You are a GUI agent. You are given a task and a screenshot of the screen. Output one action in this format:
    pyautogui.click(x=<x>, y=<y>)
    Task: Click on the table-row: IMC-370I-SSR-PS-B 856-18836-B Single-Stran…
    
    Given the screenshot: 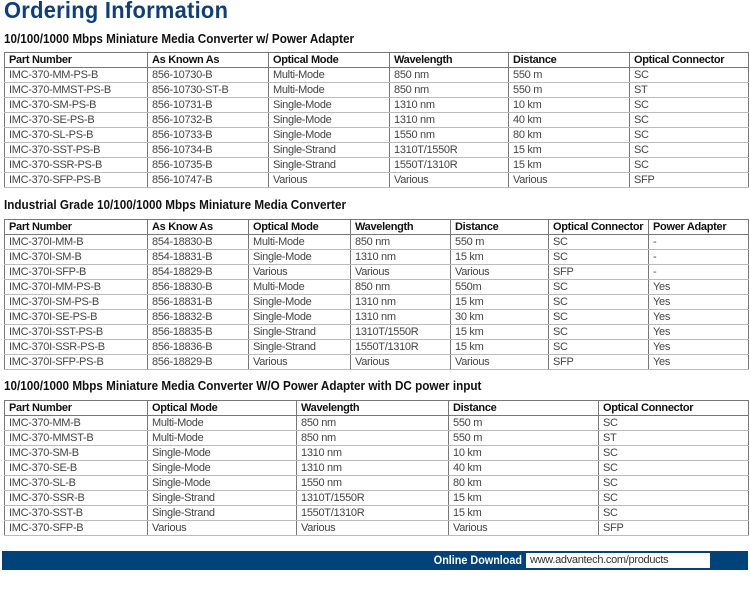 What is the action you would take?
    pyautogui.click(x=376, y=347)
    